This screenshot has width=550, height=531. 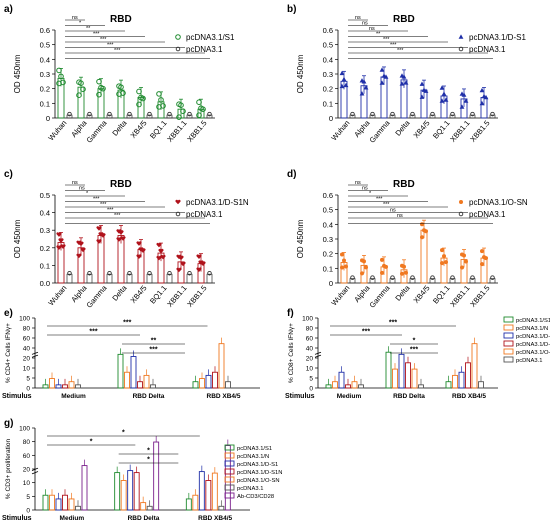 I want to click on legend-label: pcDNA3.1/D-S1, so click(x=533, y=337).